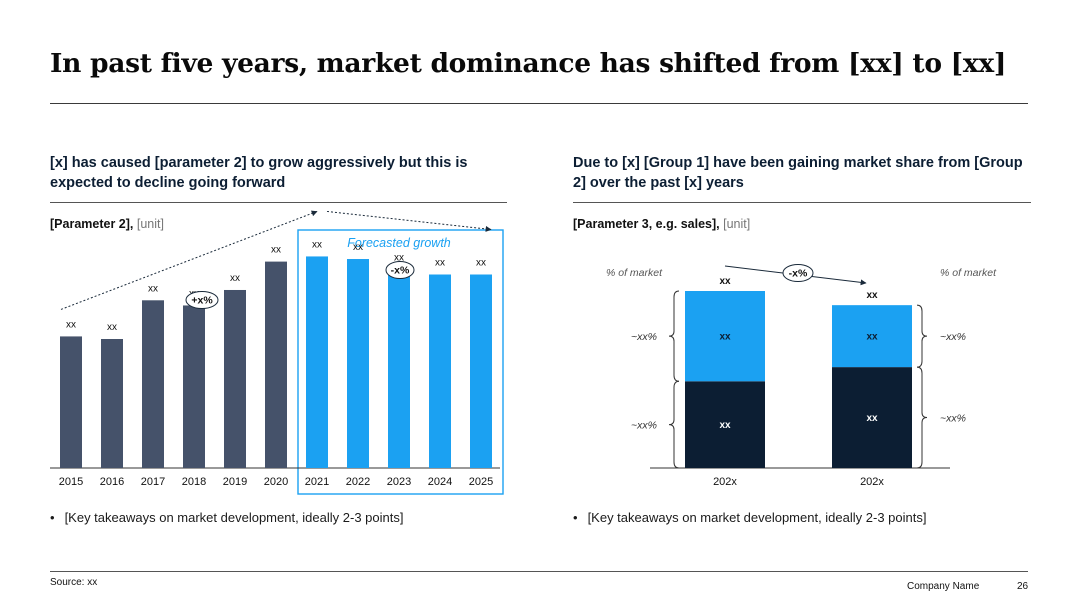  What do you see at coordinates (189, 260) in the screenshot?
I see `growth-trend-arrow` at bounding box center [189, 260].